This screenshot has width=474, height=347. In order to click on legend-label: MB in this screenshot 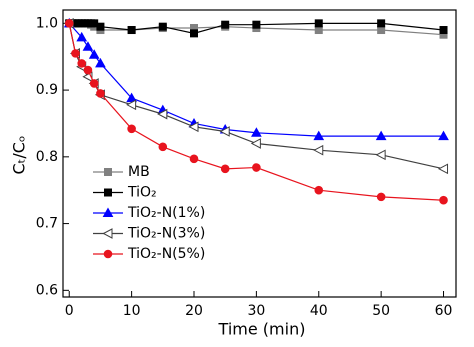, I will do `click(139, 172)`.